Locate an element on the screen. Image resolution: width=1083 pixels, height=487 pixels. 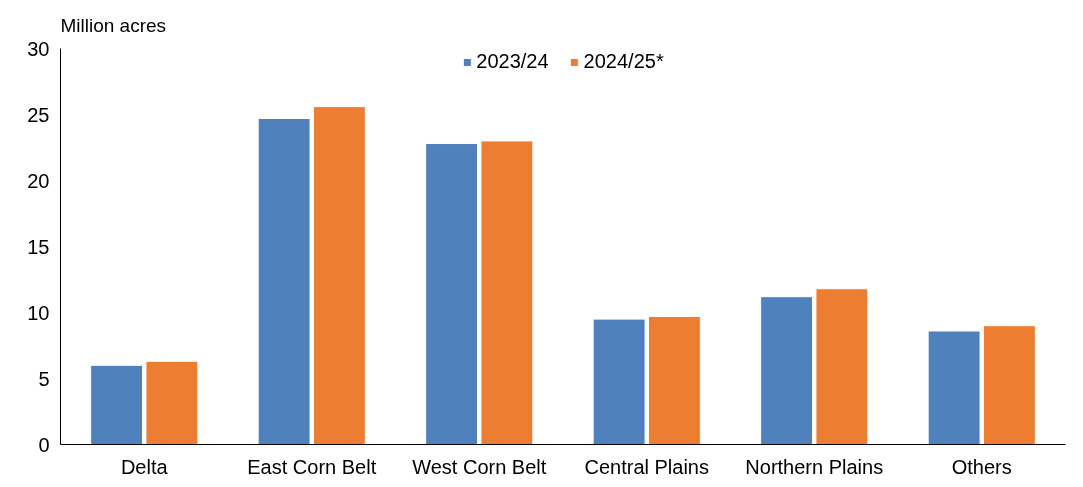
legend-label: 2024/25* is located at coordinates (623, 61).